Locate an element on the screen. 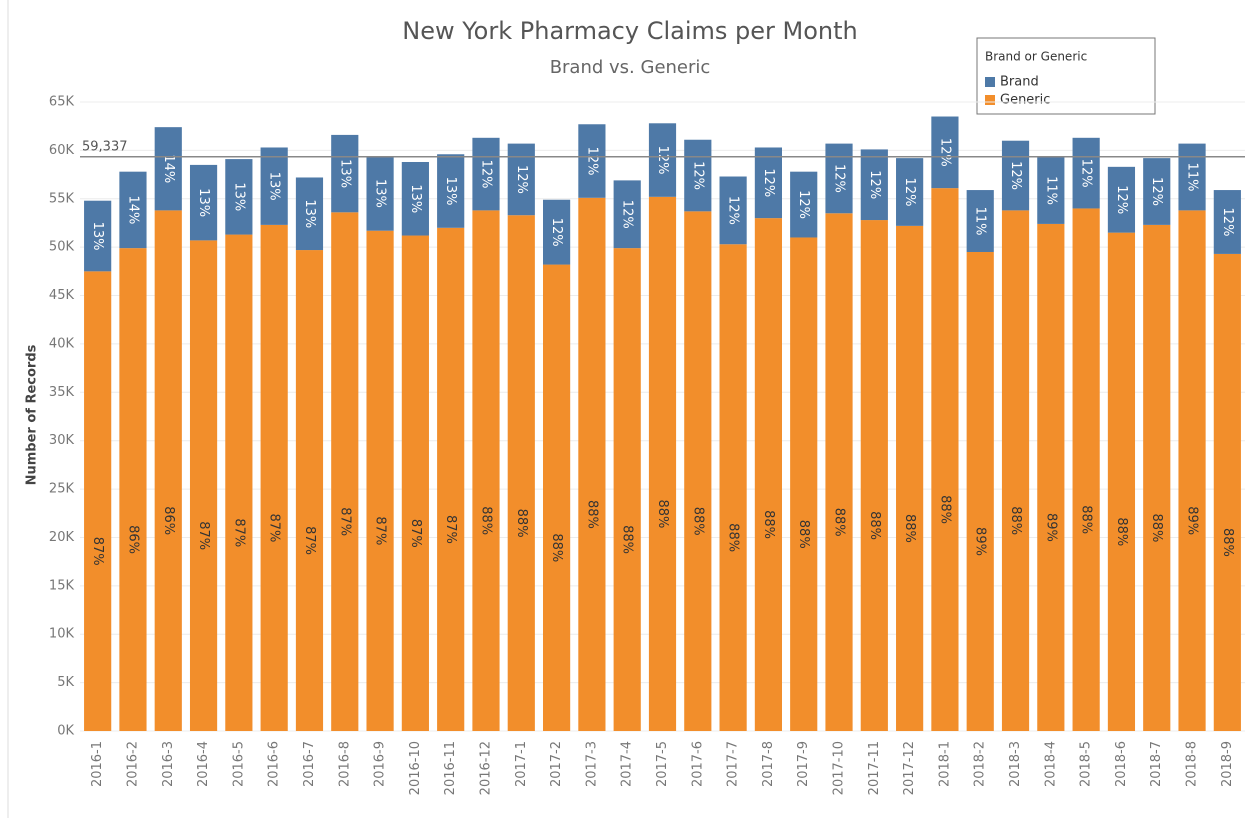 The height and width of the screenshot is (818, 1250). x-tick-label: 2018-5 is located at coordinates (1086, 764).